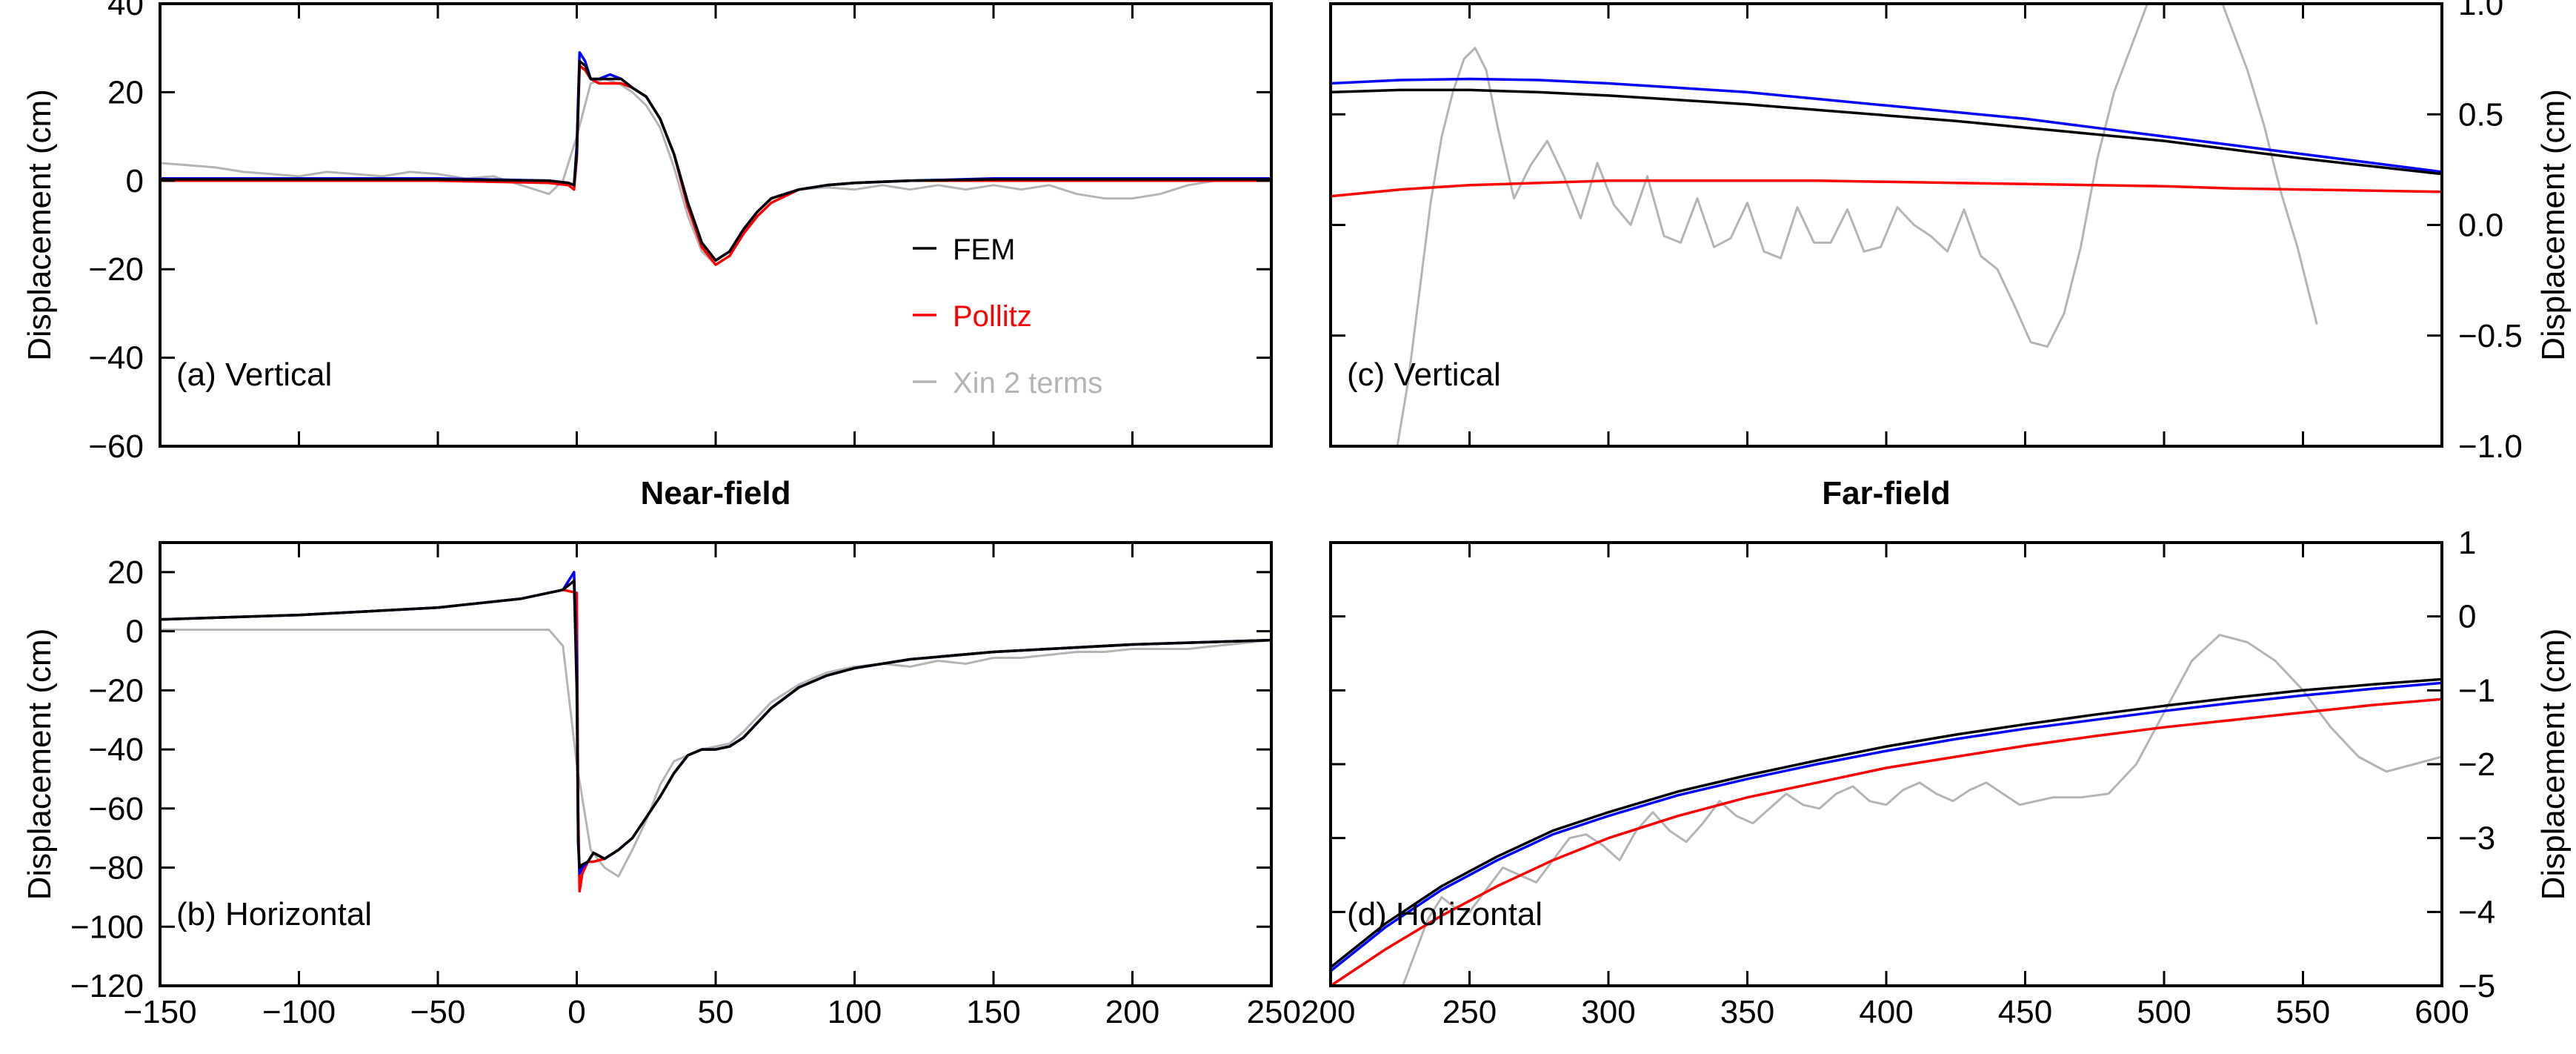 The height and width of the screenshot is (1054, 2576). Describe the element at coordinates (2476, 839) in the screenshot. I see `y-tick-label: −3` at that location.